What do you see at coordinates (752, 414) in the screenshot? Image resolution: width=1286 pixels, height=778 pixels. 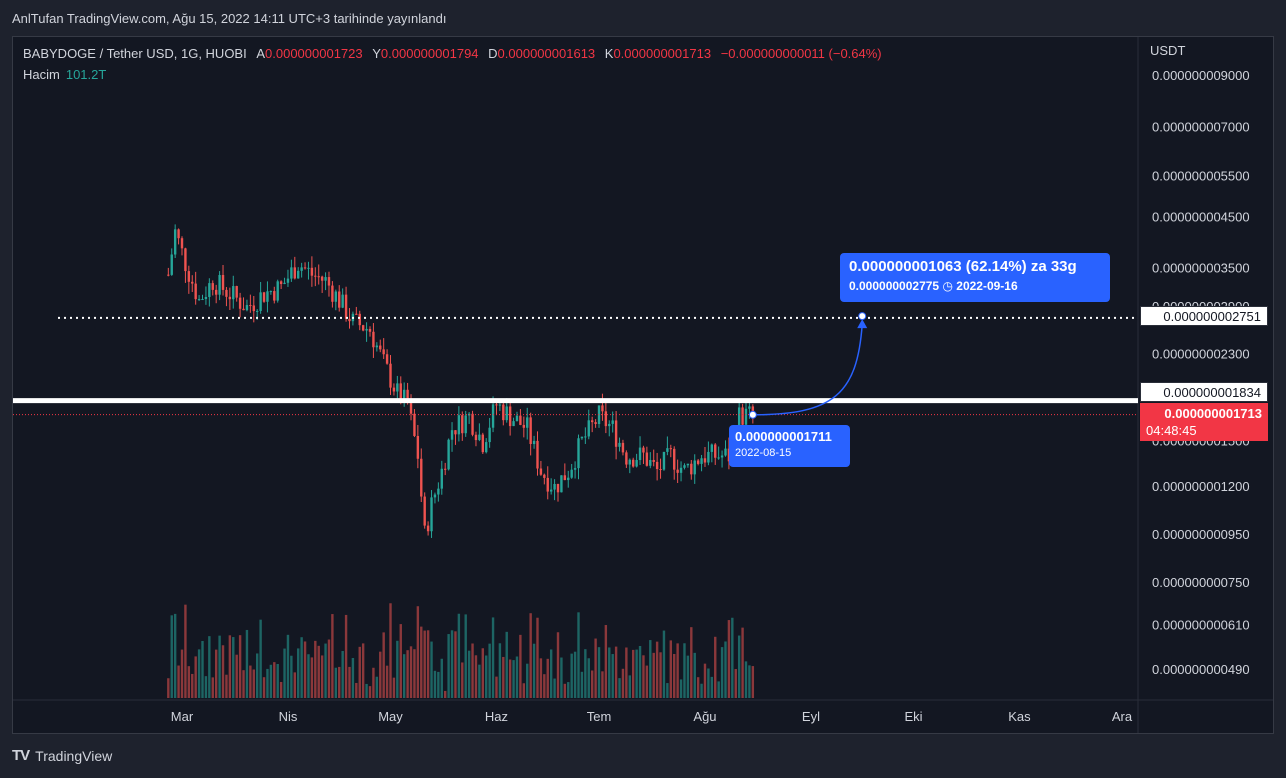 I see `projection-start-point` at bounding box center [752, 414].